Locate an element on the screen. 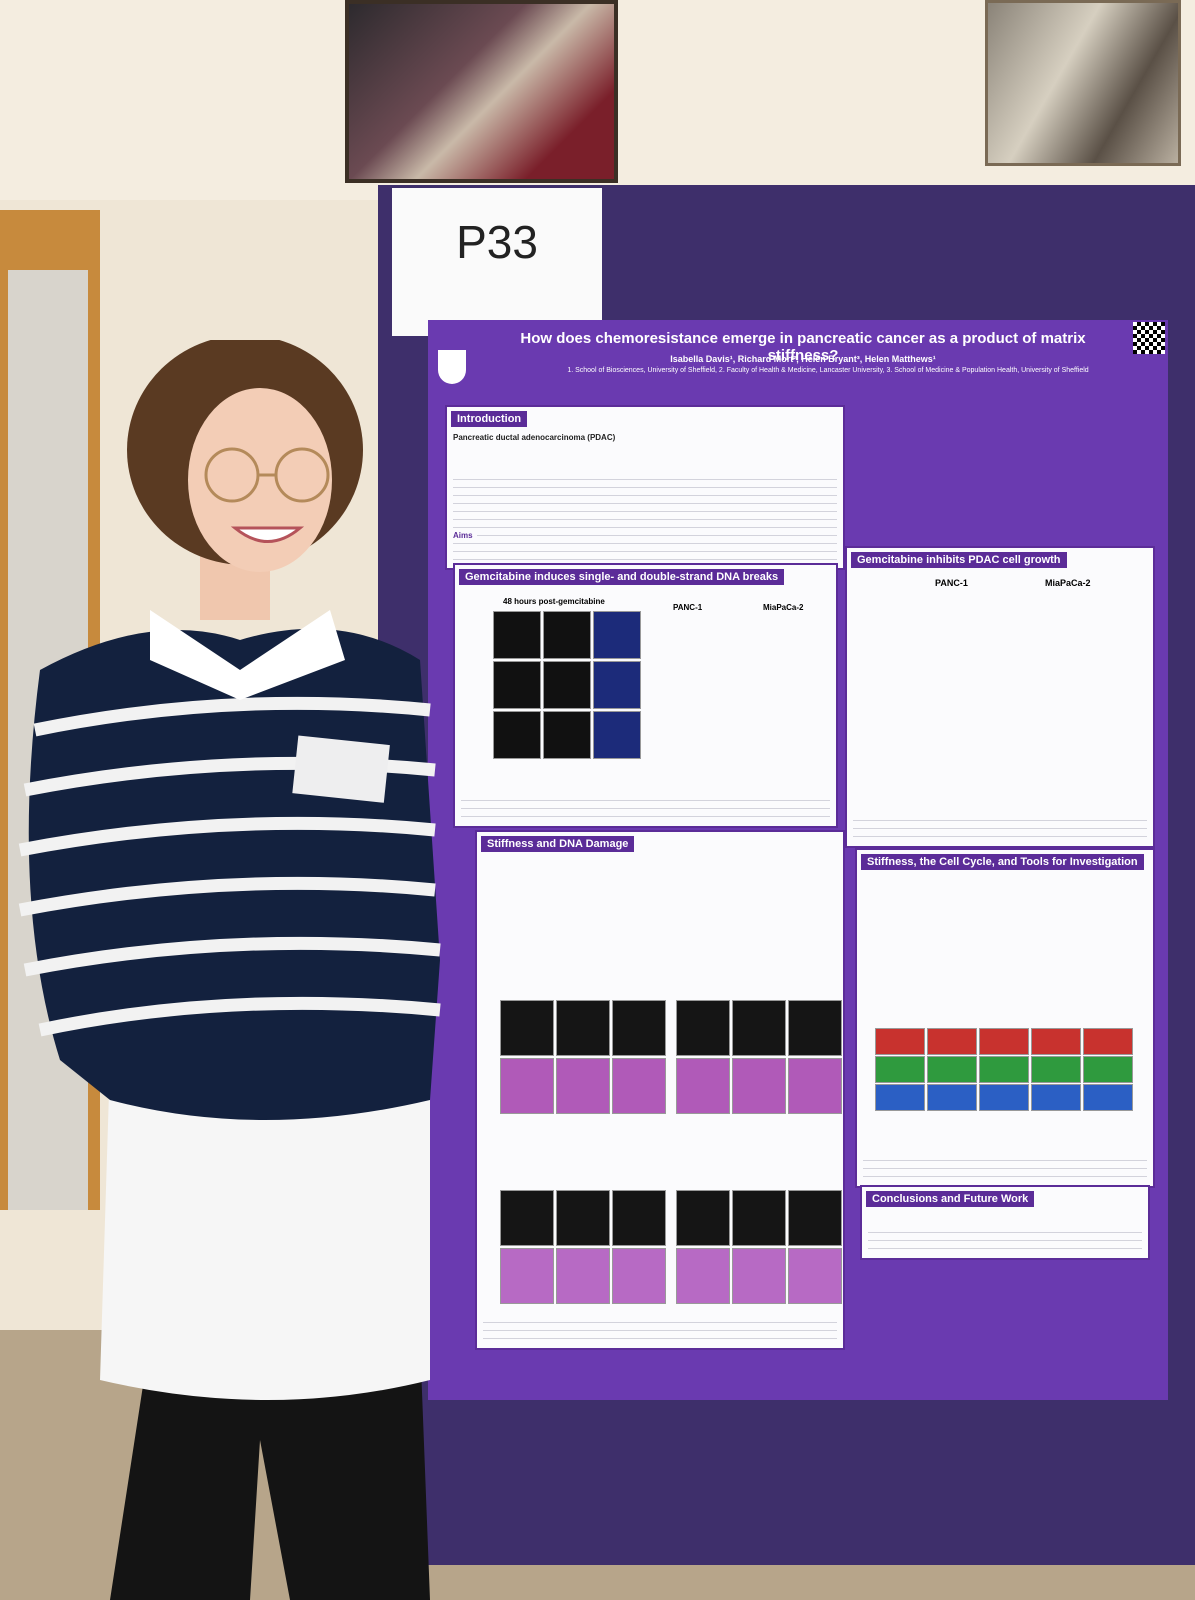  board-label-card is located at coordinates (497, 262).